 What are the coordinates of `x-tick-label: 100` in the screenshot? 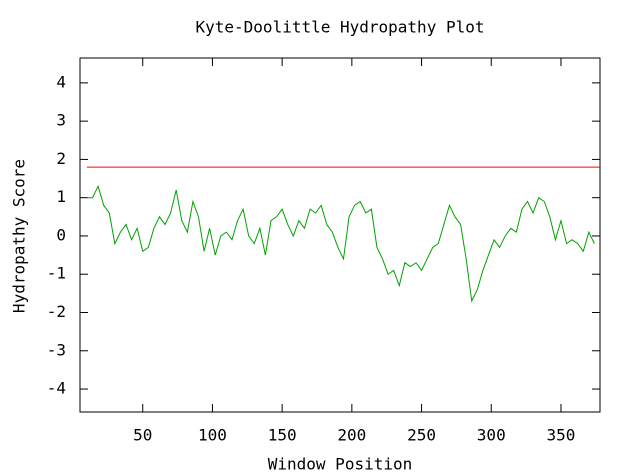 It's located at (212, 435).